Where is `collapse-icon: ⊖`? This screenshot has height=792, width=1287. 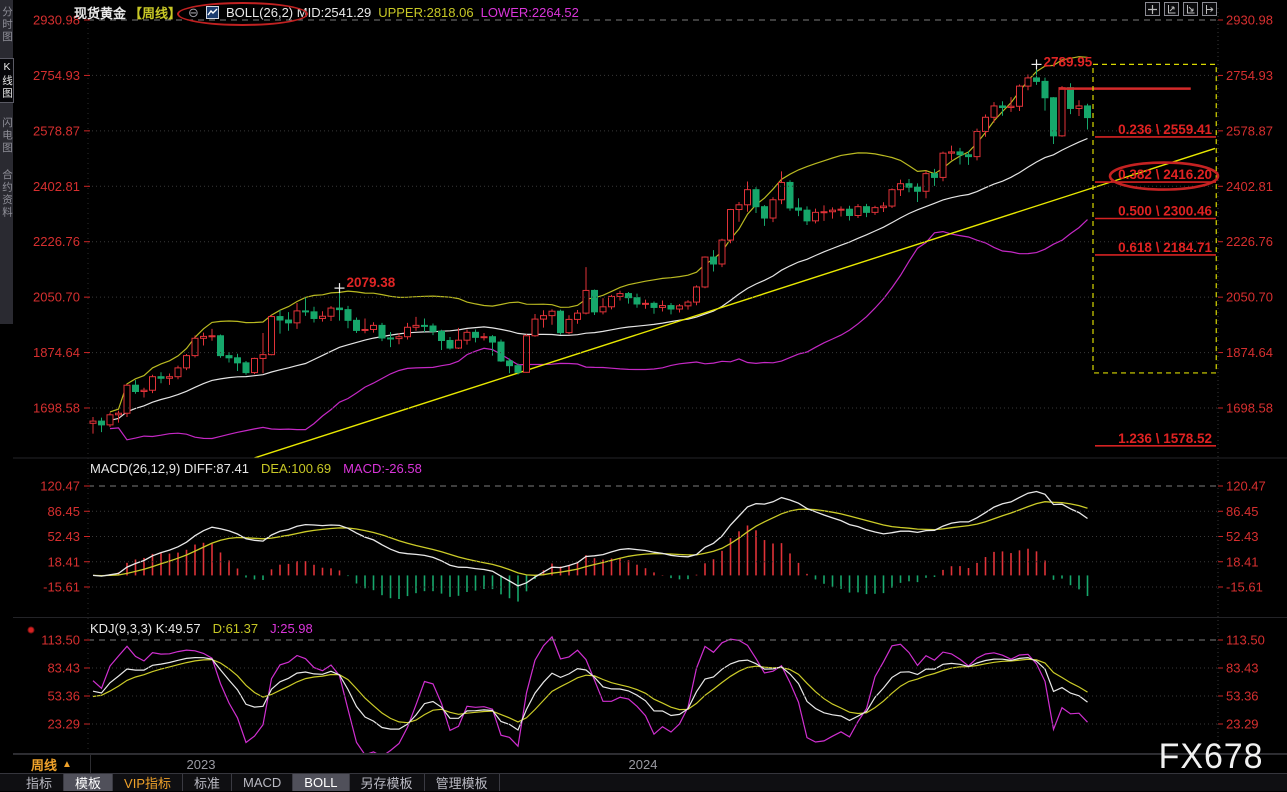
collapse-icon: ⊖ is located at coordinates (193, 12).